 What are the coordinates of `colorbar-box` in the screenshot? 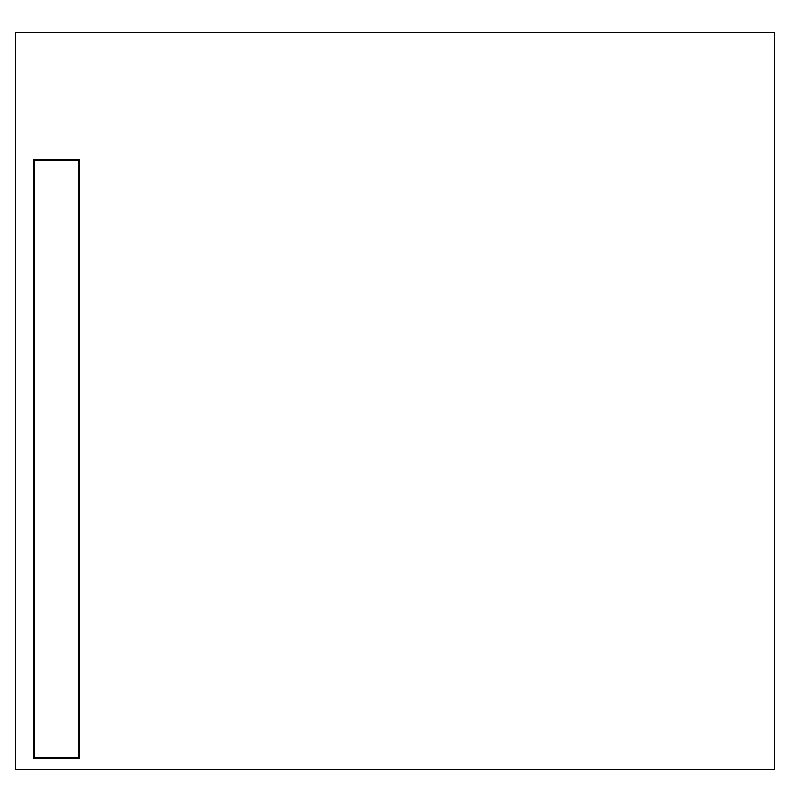 It's located at (57, 460).